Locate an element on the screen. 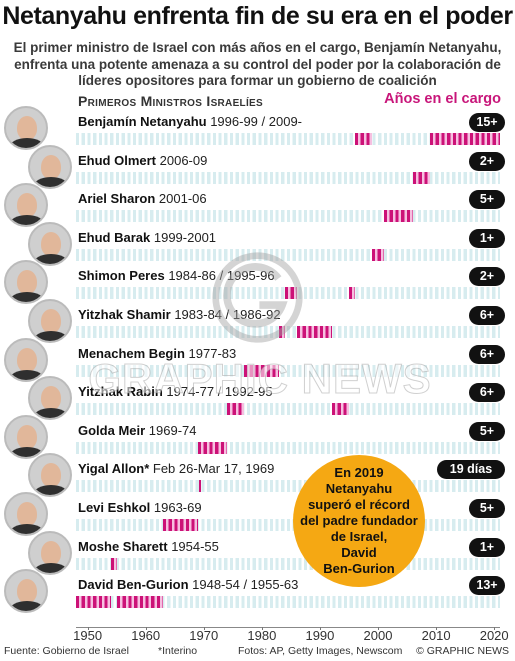  years-badge: 15+ is located at coordinates (487, 122).